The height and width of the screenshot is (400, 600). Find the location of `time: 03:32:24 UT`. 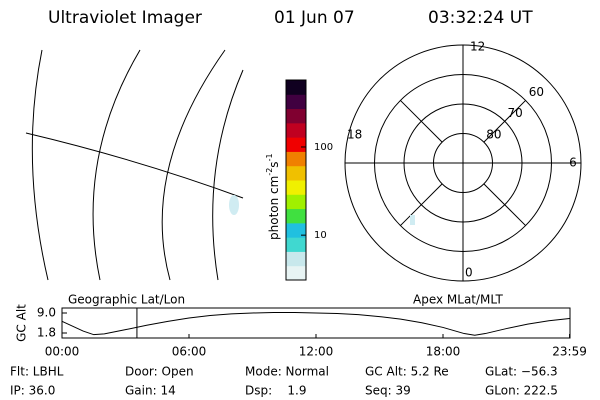

time: 03:32:24 UT is located at coordinates (480, 18).